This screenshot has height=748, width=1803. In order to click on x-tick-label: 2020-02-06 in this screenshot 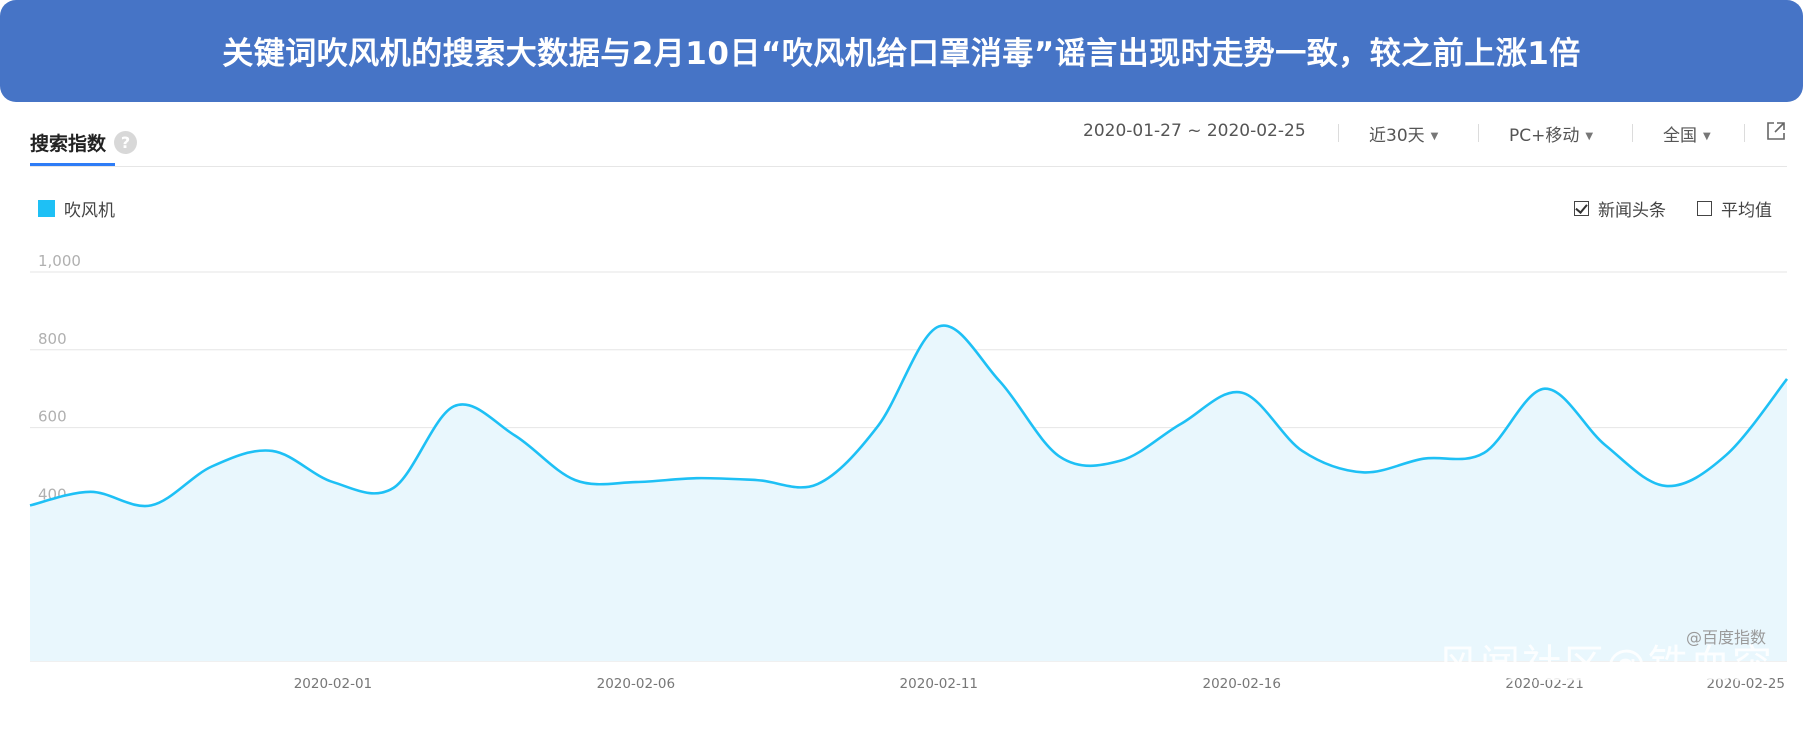, I will do `click(636, 684)`.